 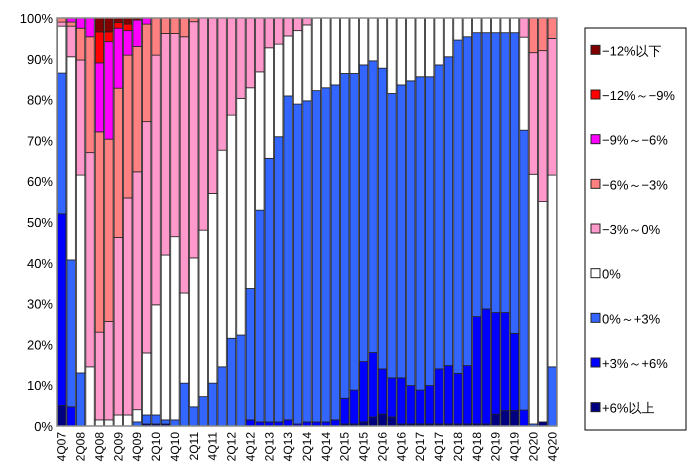 What do you see at coordinates (193, 446) in the screenshot?
I see `x-tick-label: 2Q11` at bounding box center [193, 446].